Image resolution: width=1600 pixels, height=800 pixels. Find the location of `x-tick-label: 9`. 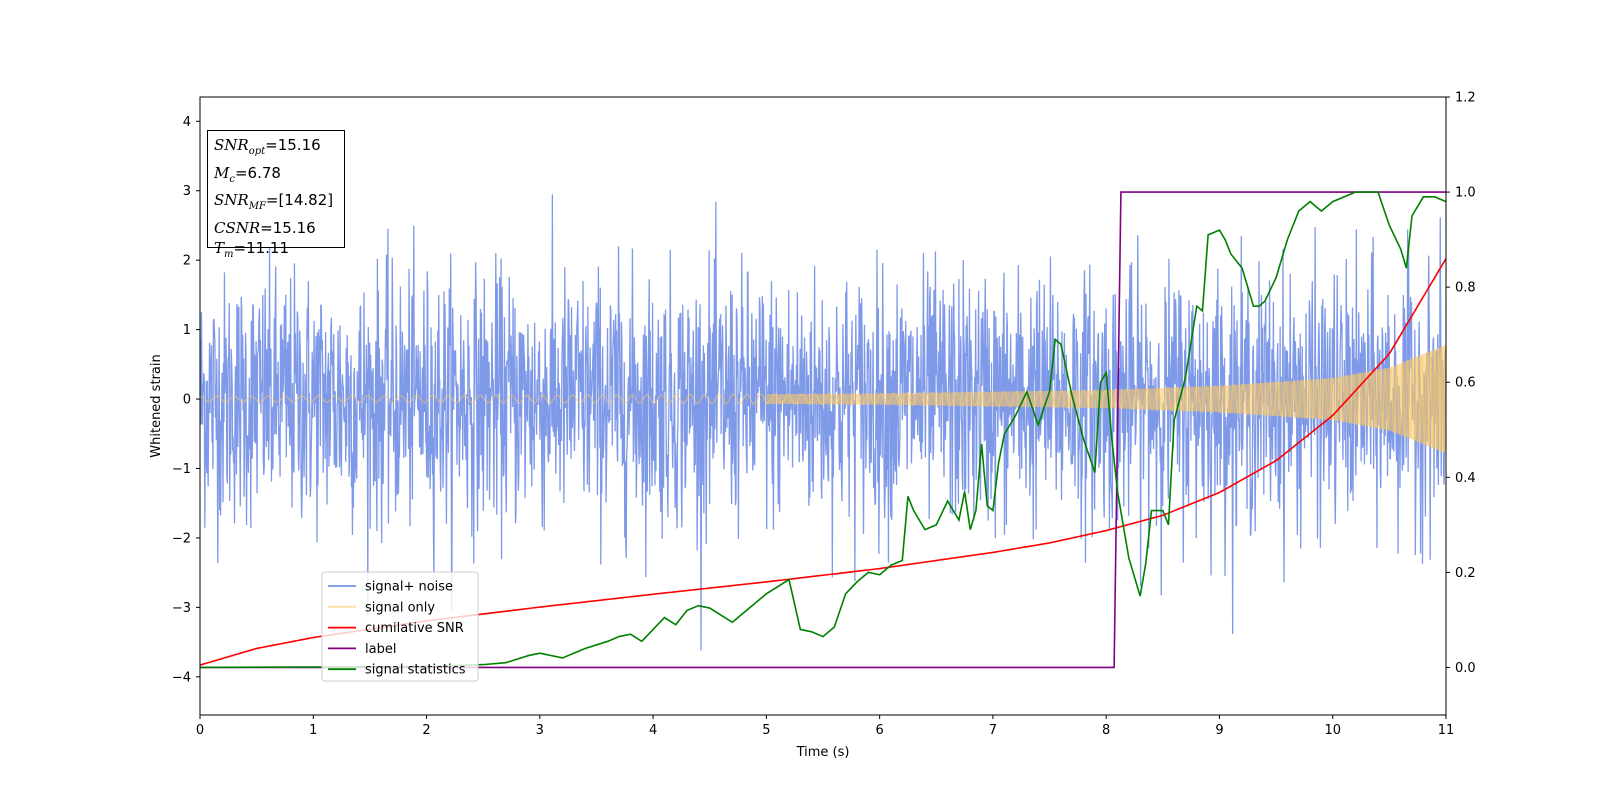

x-tick-label: 9 is located at coordinates (1219, 730).